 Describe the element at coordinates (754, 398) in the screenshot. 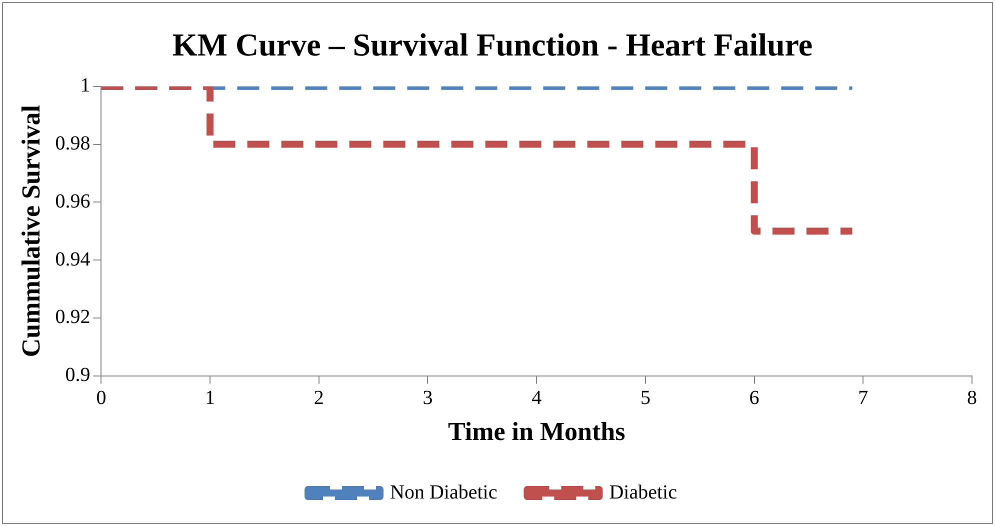

I see `x-tick-label: 6` at that location.